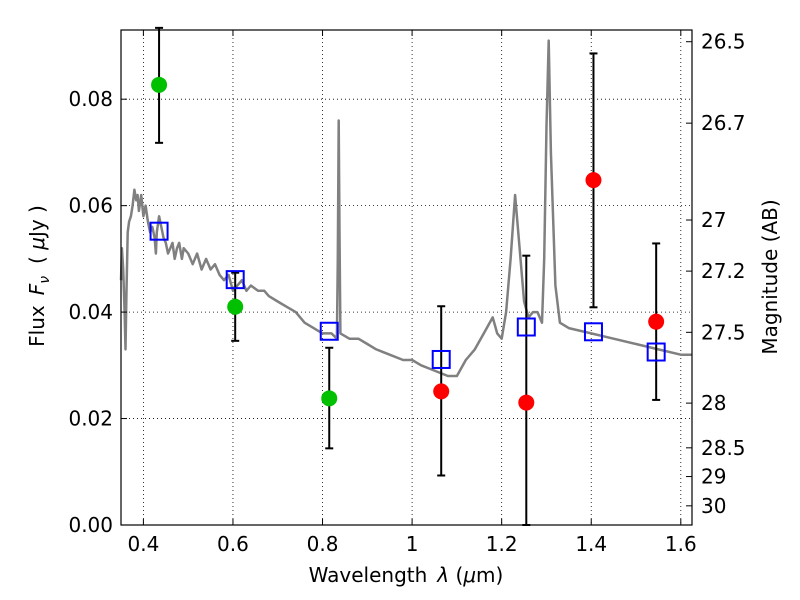 The image size is (800, 600). Describe the element at coordinates (90, 206) in the screenshot. I see `y-tick-label: 0.06` at that location.